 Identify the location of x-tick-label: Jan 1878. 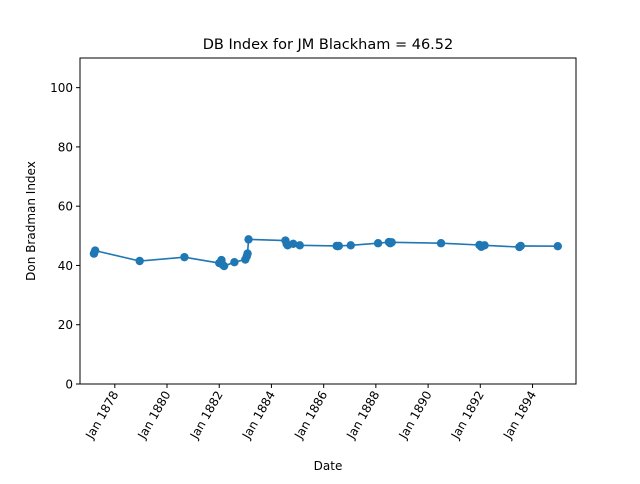
(101, 416).